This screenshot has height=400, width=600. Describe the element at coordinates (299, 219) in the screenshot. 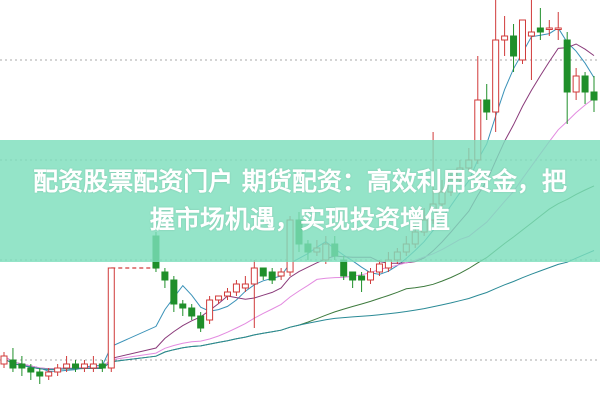

I see `banner-title-line-2: 握市场机遇，实现投资增值` at that location.